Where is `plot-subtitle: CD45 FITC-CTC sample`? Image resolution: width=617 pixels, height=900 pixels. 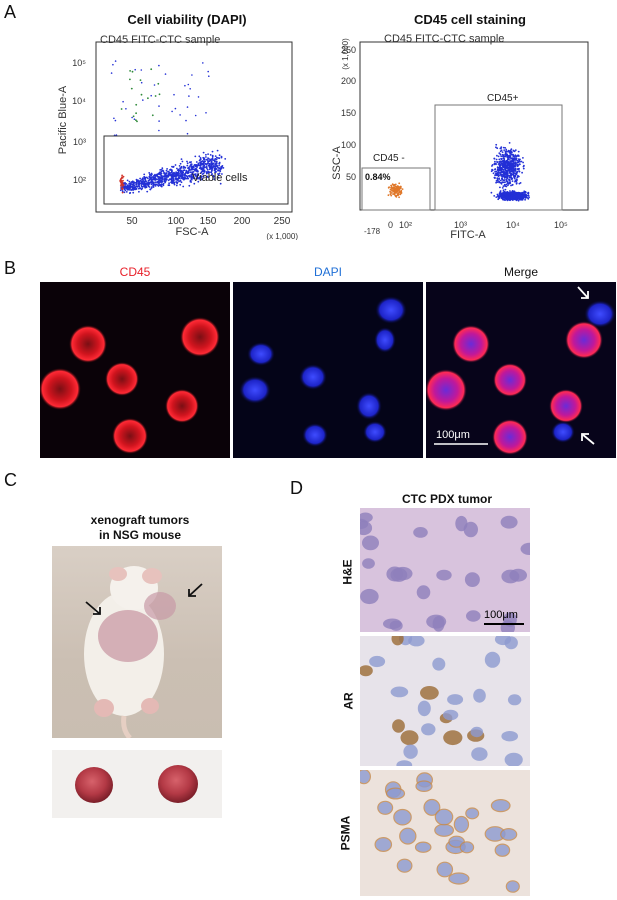 plot-subtitle: CD45 FITC-CTC sample is located at coordinates (160, 40).